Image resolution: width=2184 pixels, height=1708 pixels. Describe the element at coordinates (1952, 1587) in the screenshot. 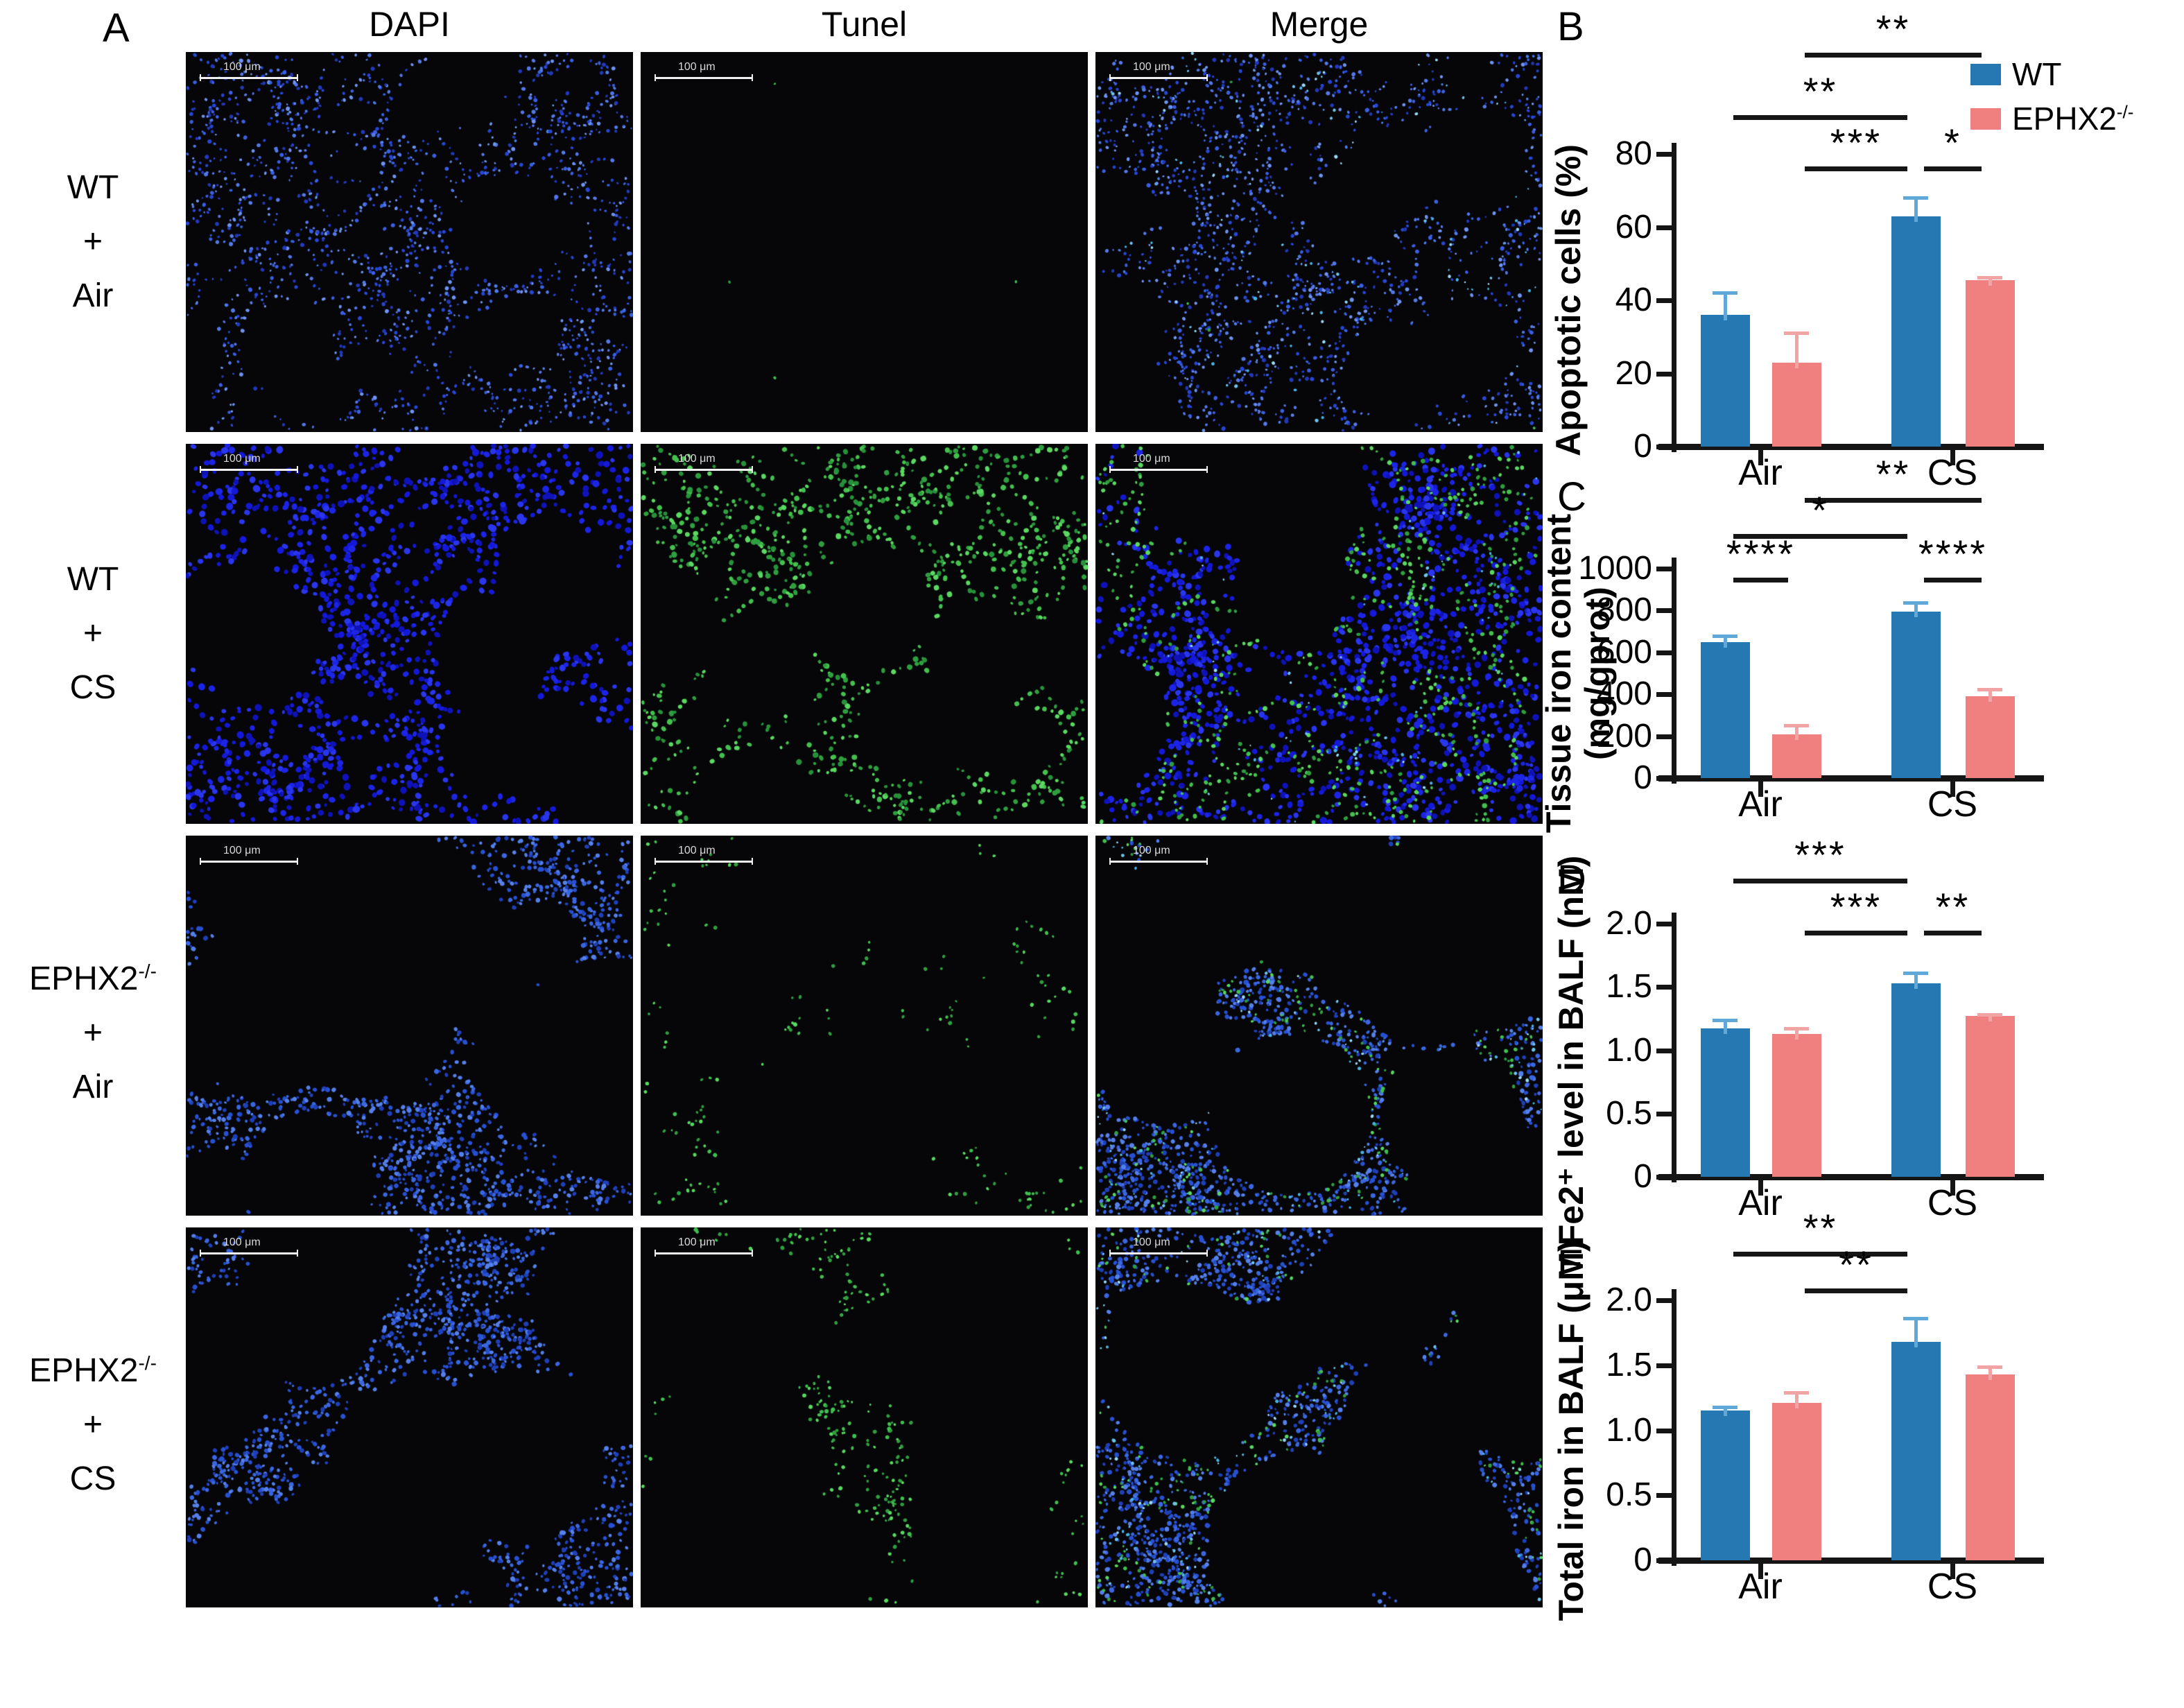

I see `x-tick-label-E-cs: CS` at that location.